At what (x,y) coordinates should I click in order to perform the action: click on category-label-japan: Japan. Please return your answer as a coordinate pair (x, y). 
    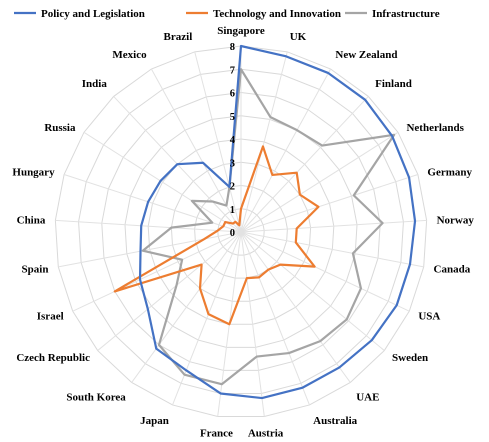
    Looking at the image, I should click on (154, 421).